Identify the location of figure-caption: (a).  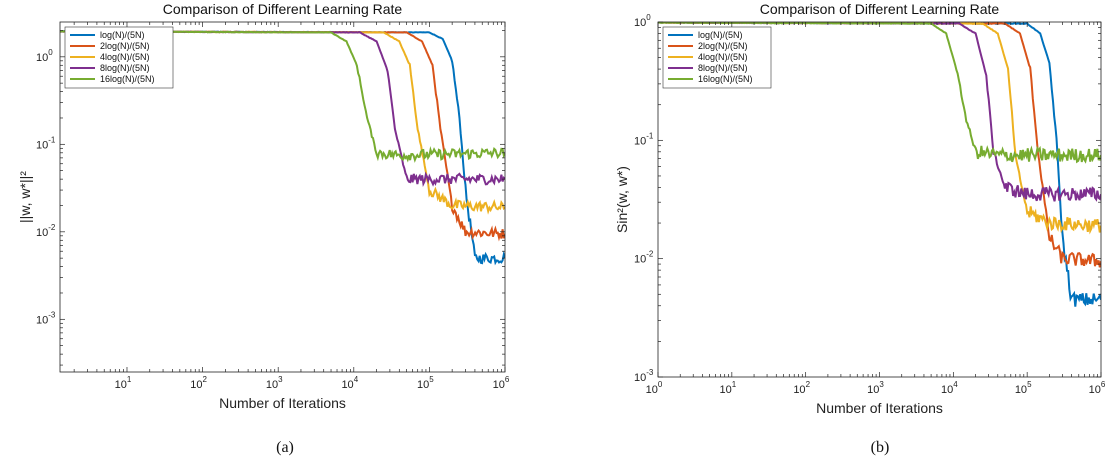
(285, 447).